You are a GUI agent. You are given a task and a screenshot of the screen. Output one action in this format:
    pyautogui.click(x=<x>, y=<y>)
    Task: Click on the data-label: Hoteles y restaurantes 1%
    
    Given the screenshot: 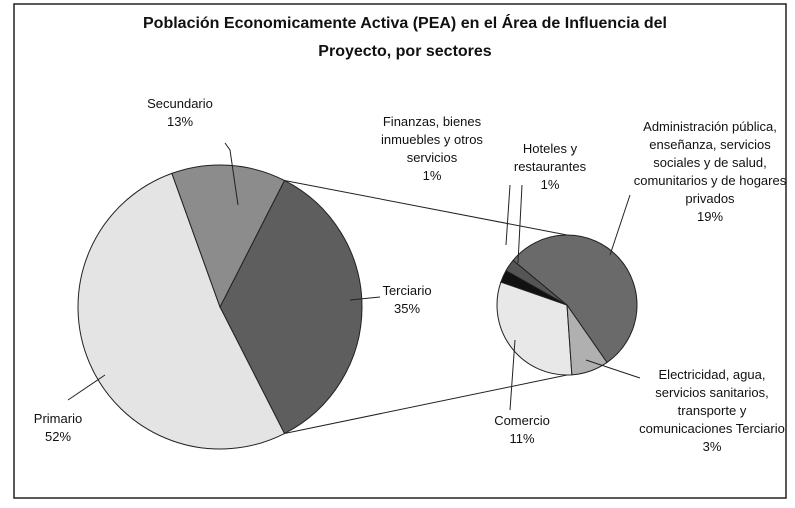 What is the action you would take?
    pyautogui.click(x=550, y=167)
    